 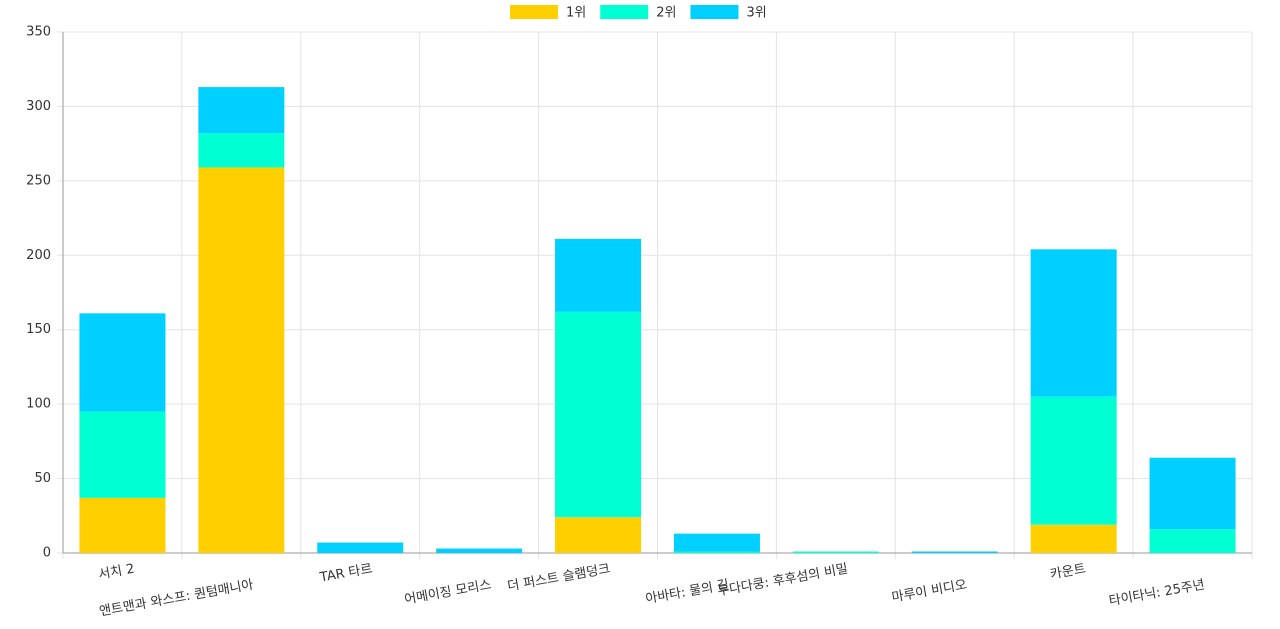 I want to click on legend-label: 3위, so click(x=756, y=13).